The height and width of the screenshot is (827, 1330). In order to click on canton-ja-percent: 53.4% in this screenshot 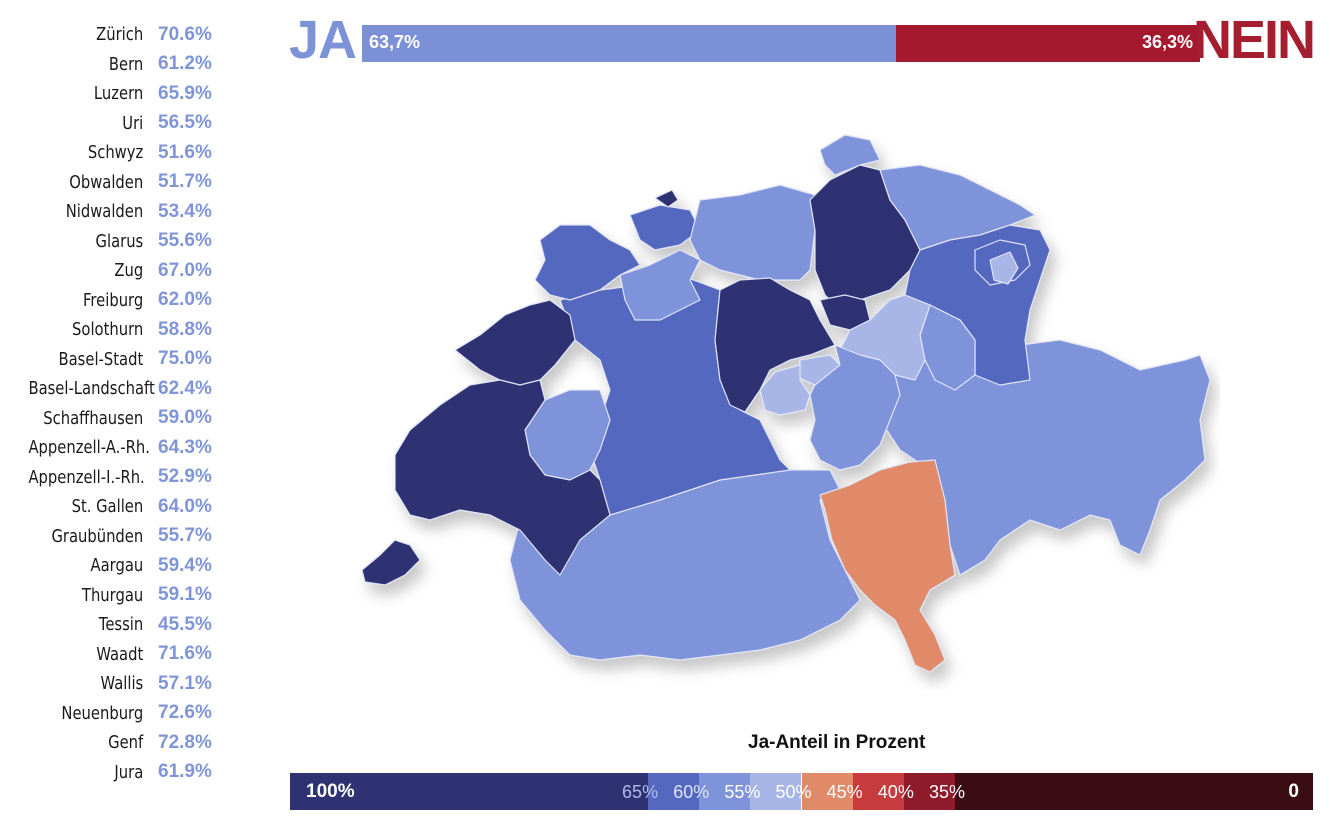, I will do `click(185, 211)`.